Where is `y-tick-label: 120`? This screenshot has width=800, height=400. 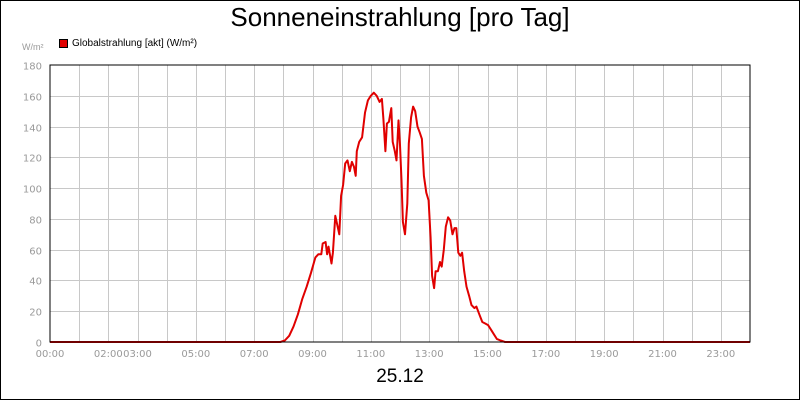 y-tick-label: 120 is located at coordinates (32, 159).